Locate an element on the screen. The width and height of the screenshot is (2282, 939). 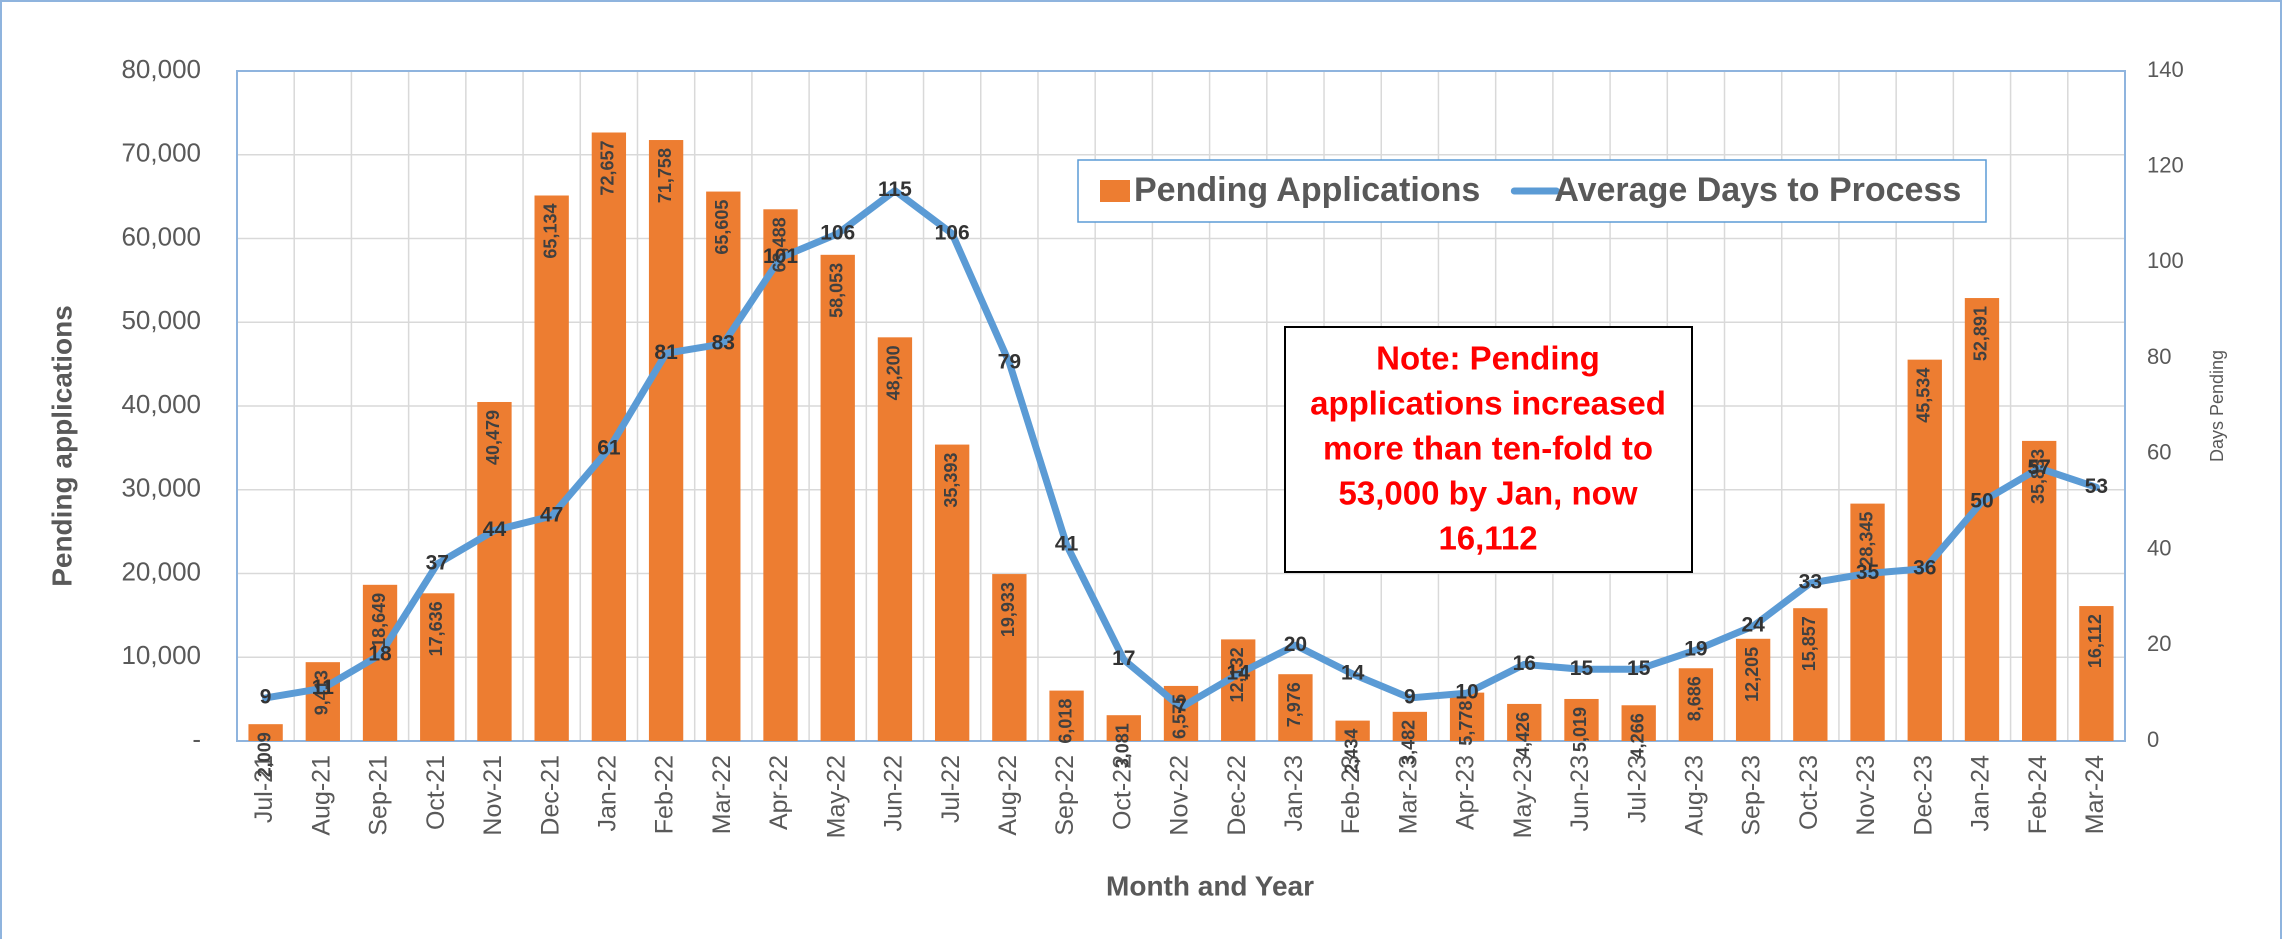
bar-value-label: 35,393 is located at coordinates (951, 480).